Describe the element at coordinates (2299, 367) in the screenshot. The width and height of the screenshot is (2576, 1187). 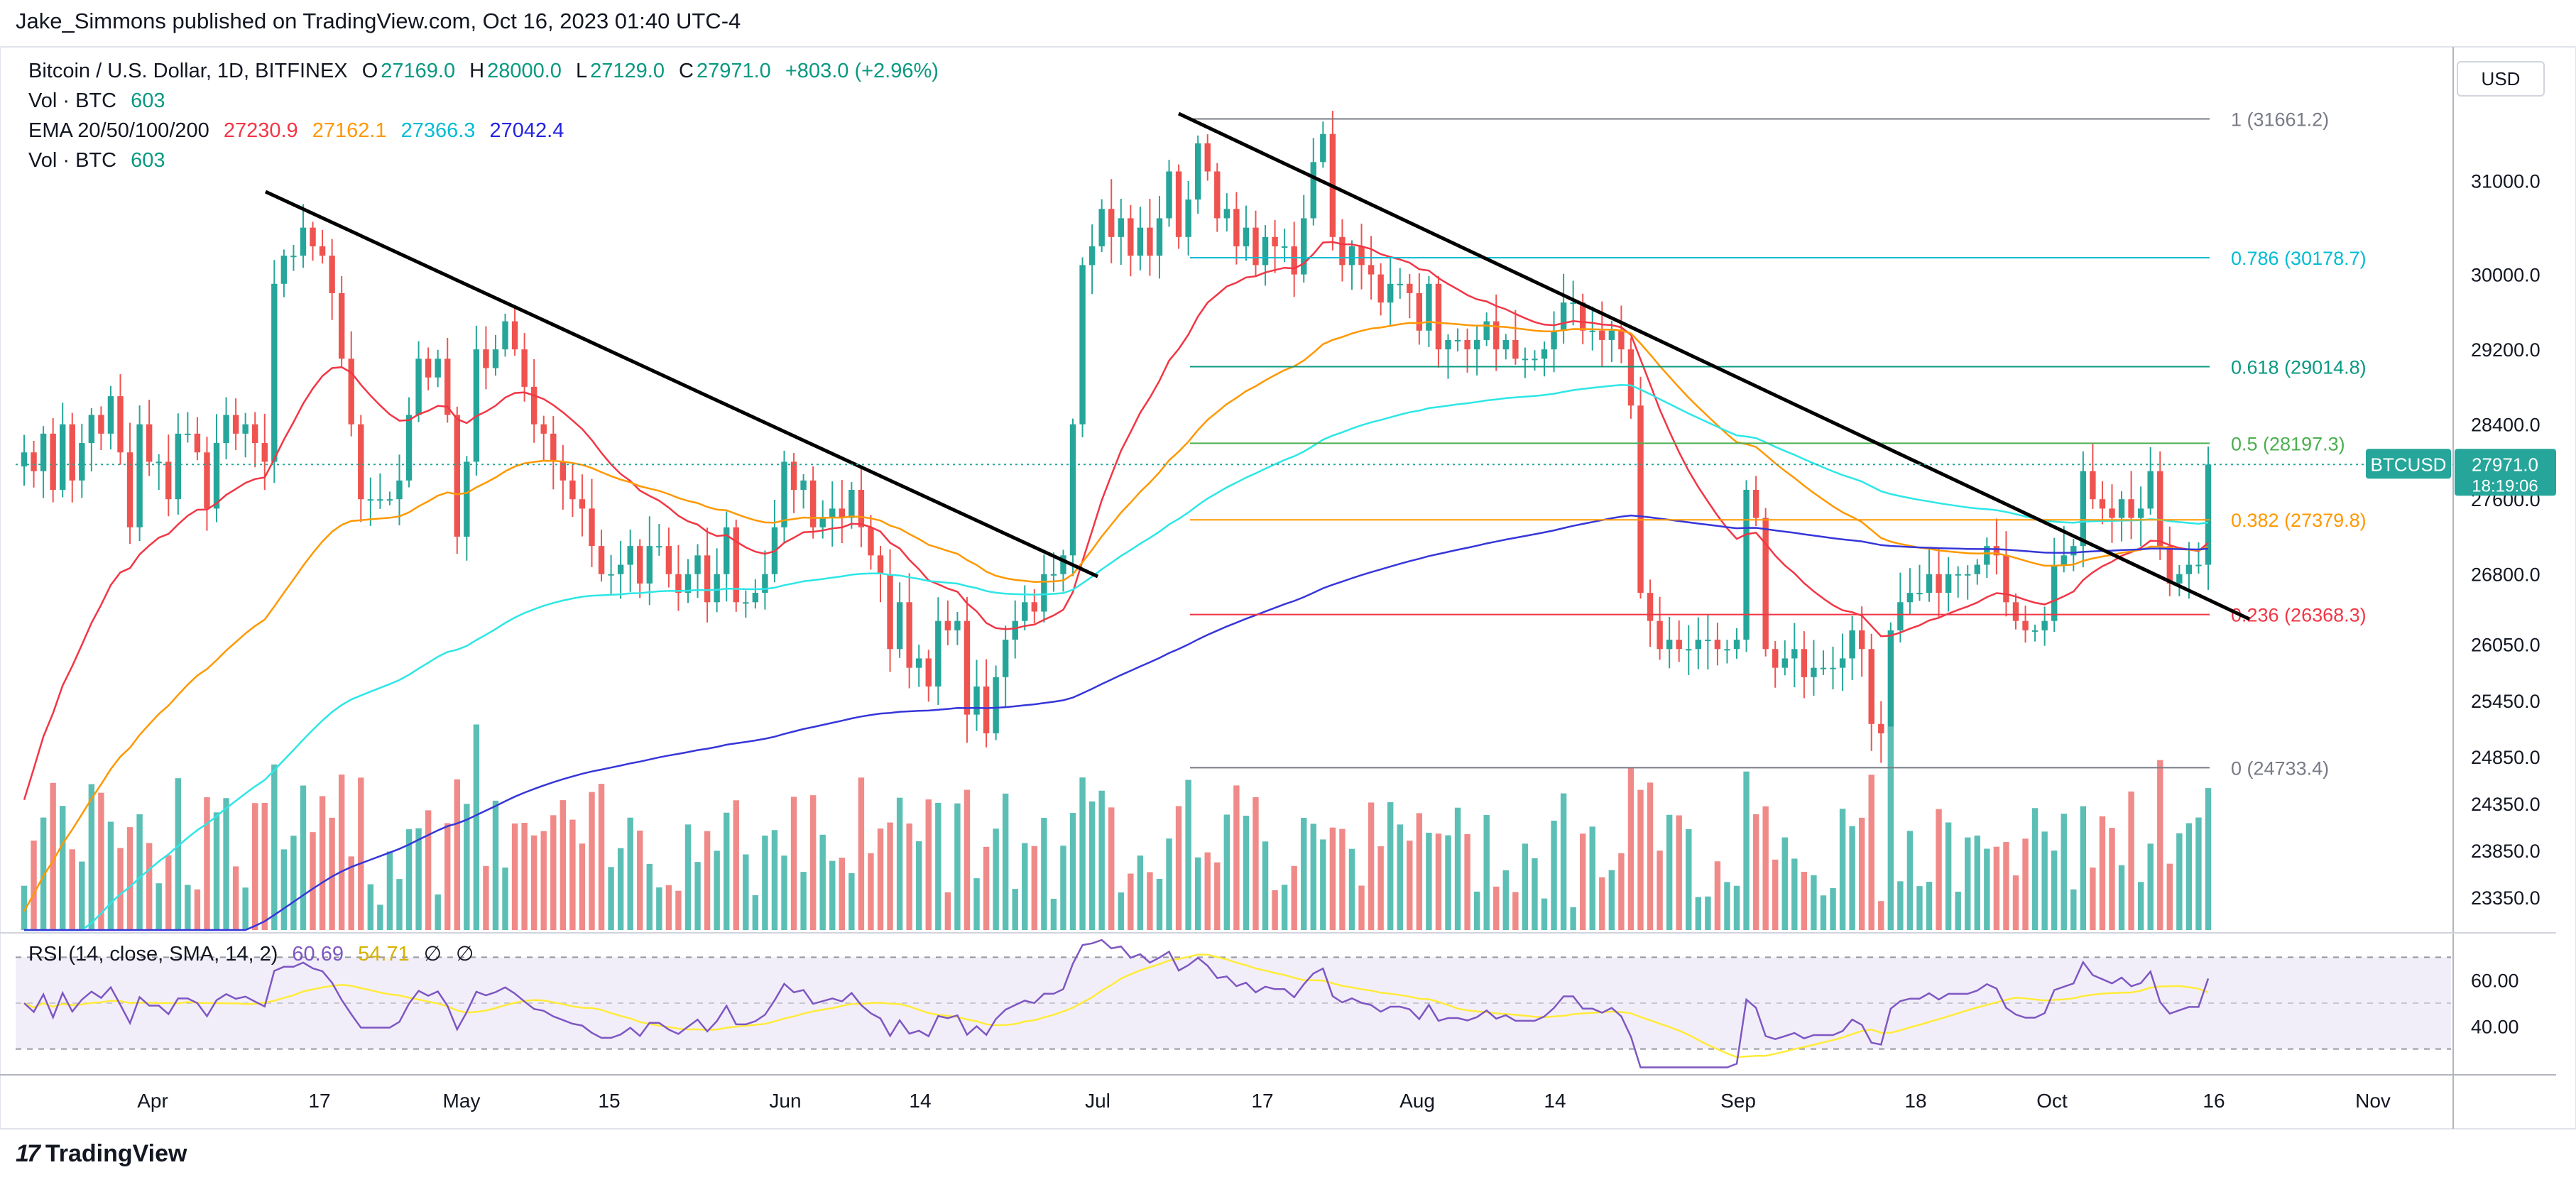
I see `fib-level-label: 0.618 (29014.8)` at that location.